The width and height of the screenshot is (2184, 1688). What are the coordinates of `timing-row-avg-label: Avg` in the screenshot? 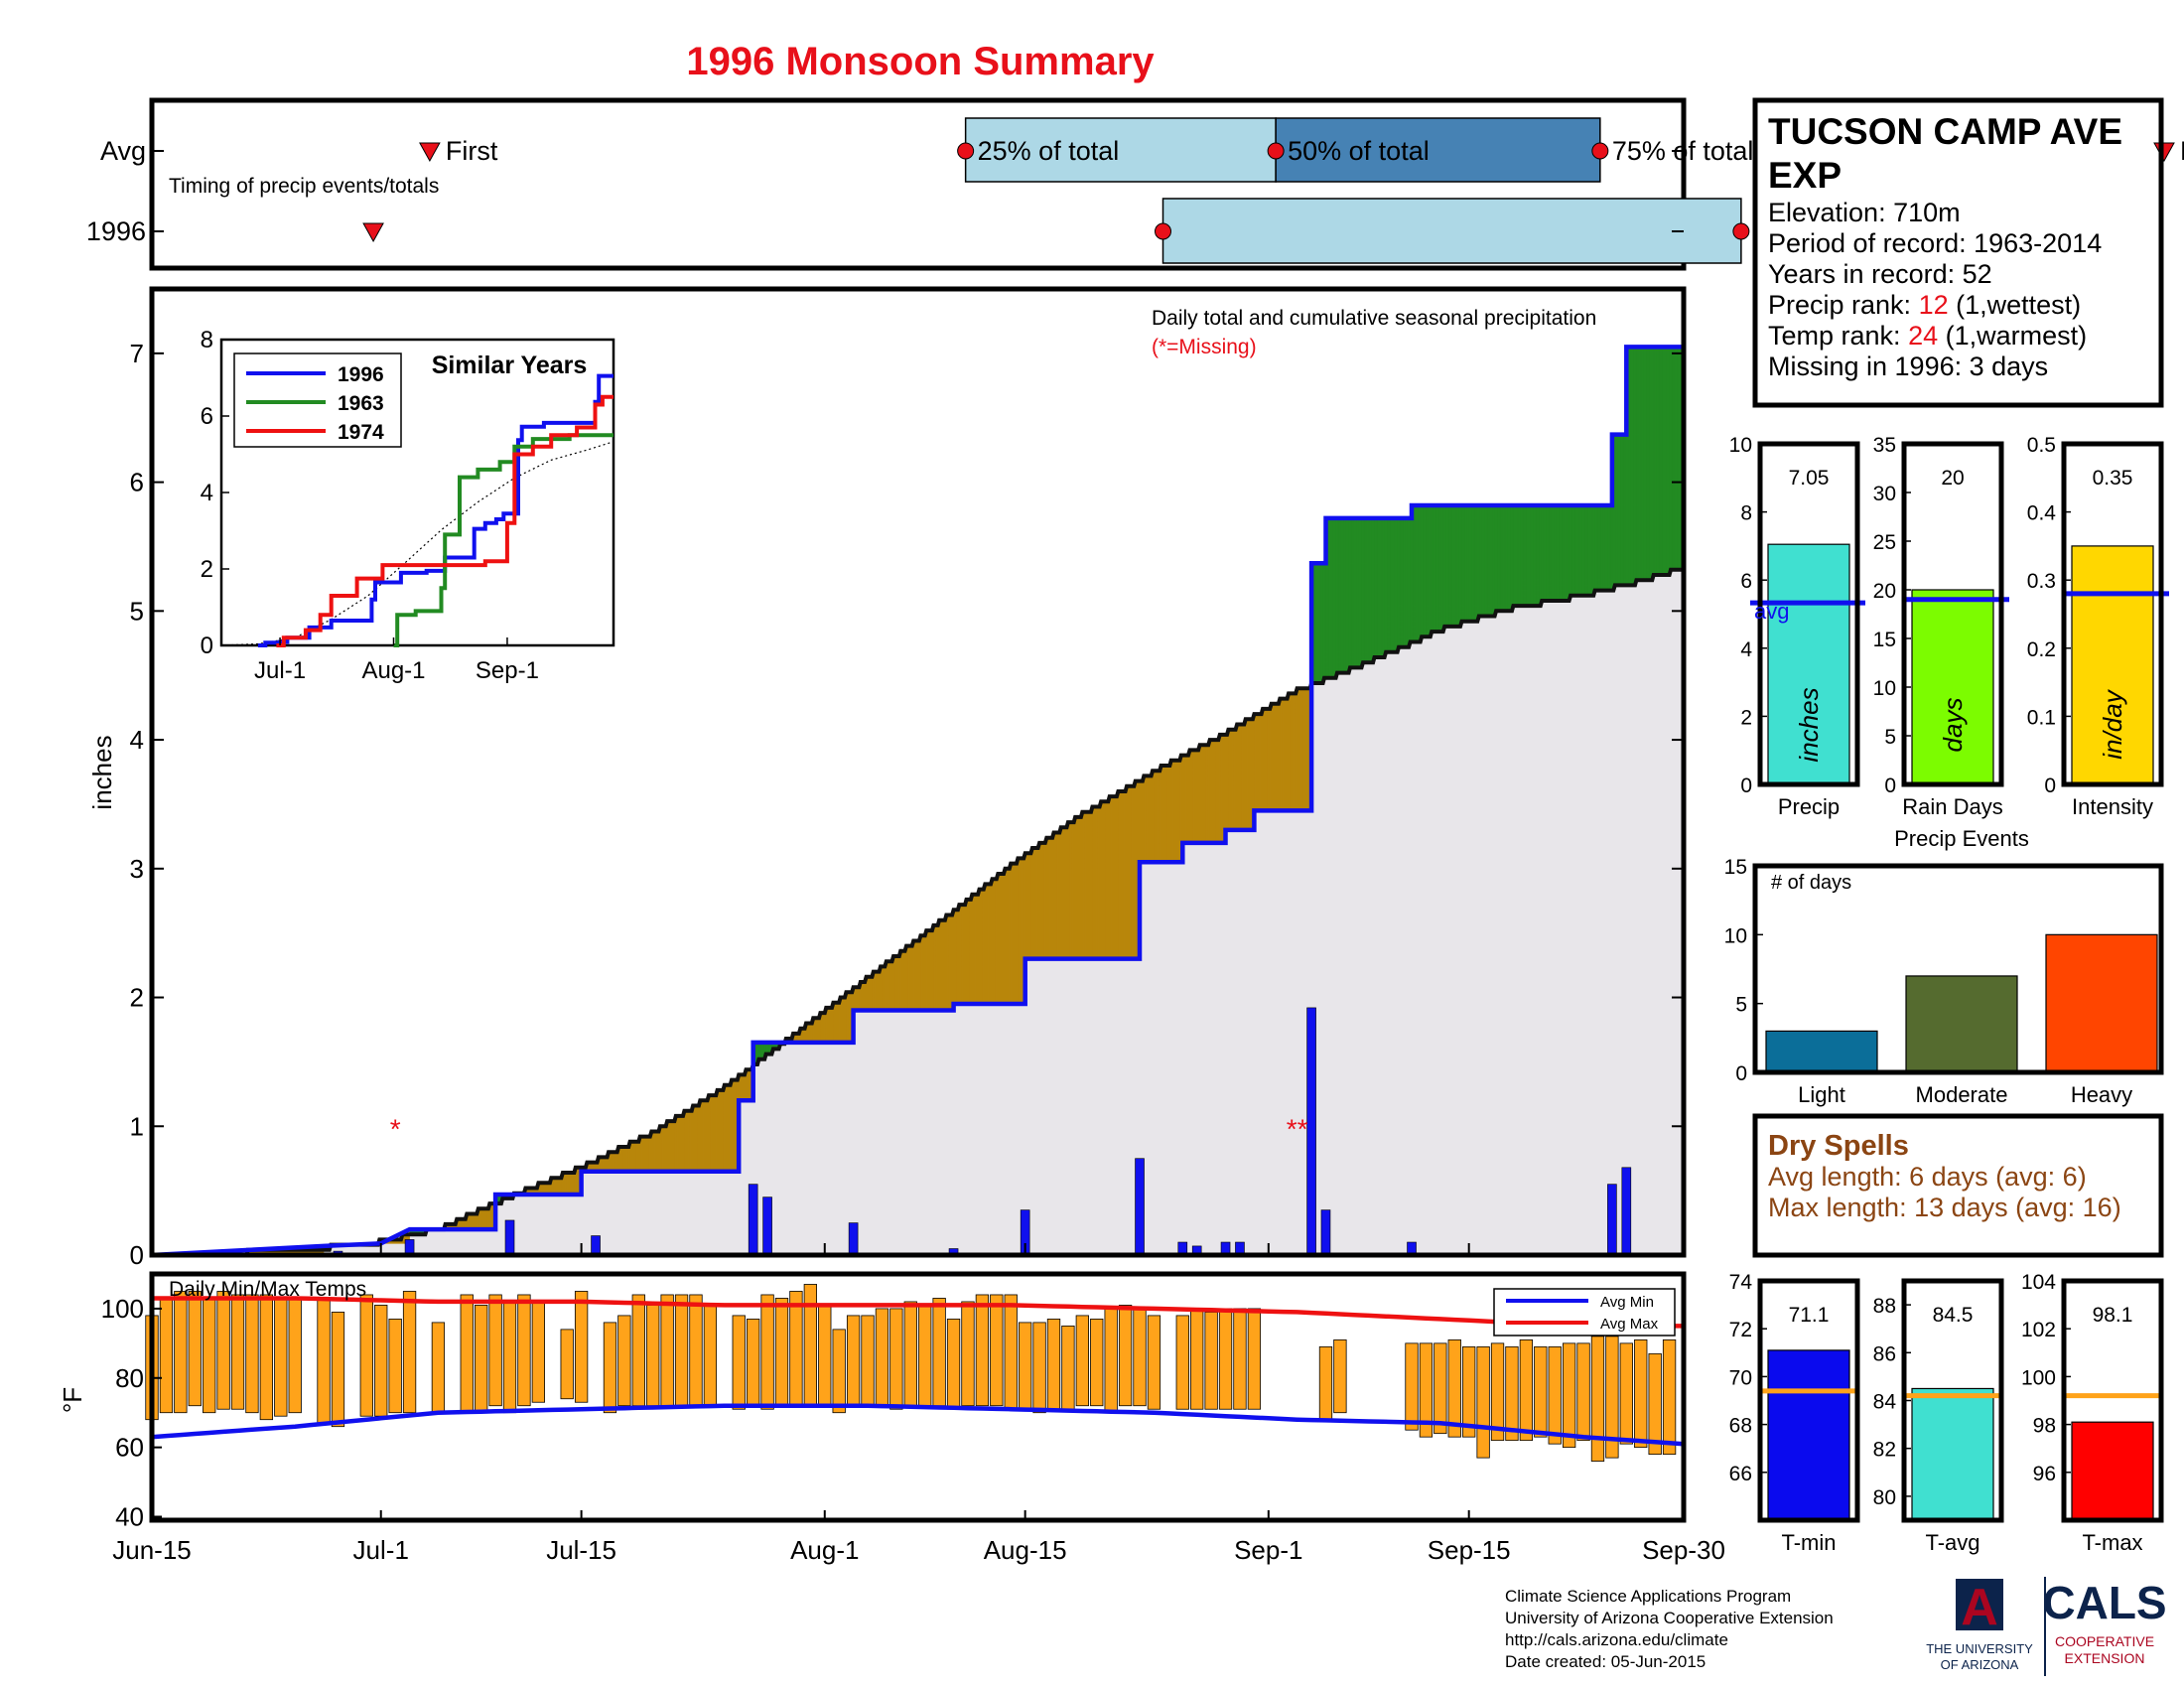 It's located at (123, 151).